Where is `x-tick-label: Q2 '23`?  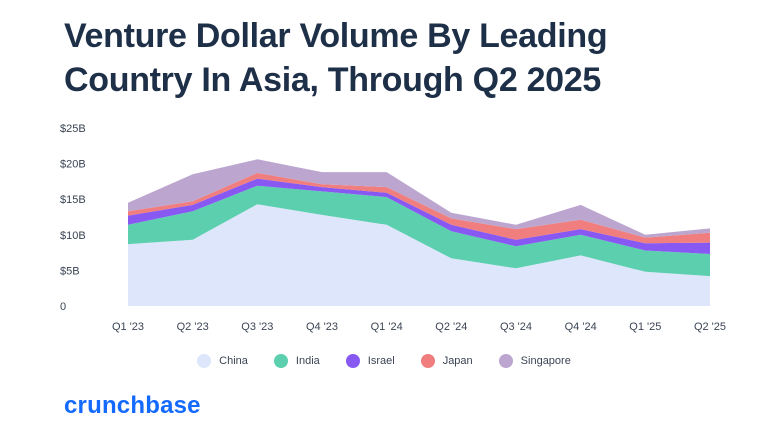
x-tick-label: Q2 '23 is located at coordinates (193, 327).